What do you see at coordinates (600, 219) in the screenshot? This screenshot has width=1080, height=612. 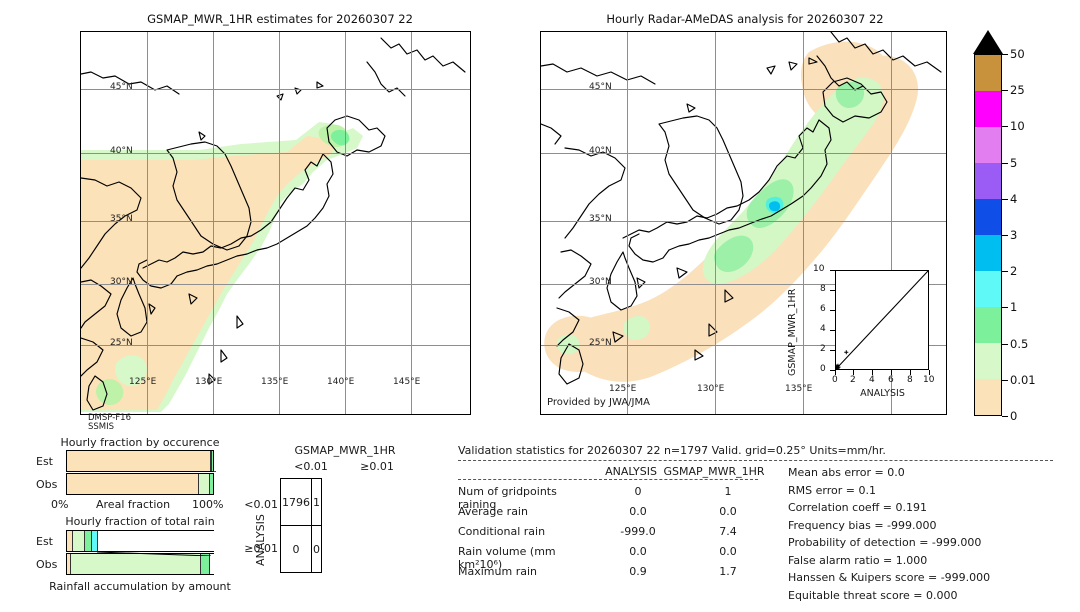 I see `lat-label-35n-right: 35°N` at bounding box center [600, 219].